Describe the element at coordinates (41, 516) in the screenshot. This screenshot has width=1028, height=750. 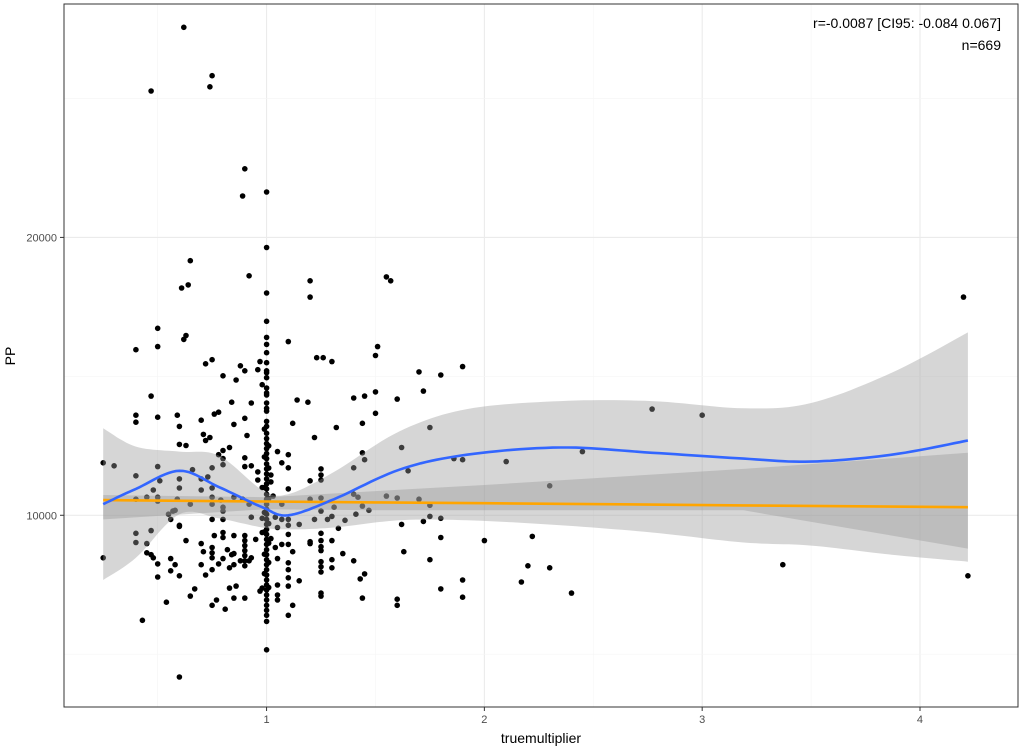
I see `y-tick-label: 10000` at that location.